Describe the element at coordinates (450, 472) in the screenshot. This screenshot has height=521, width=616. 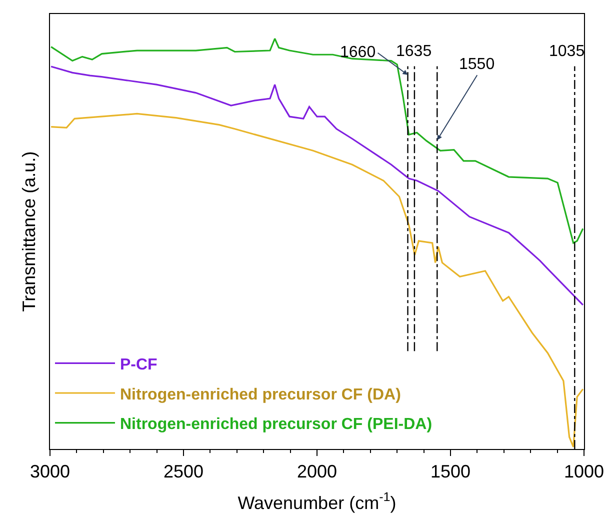
I see `x-tick-label: 1500` at that location.